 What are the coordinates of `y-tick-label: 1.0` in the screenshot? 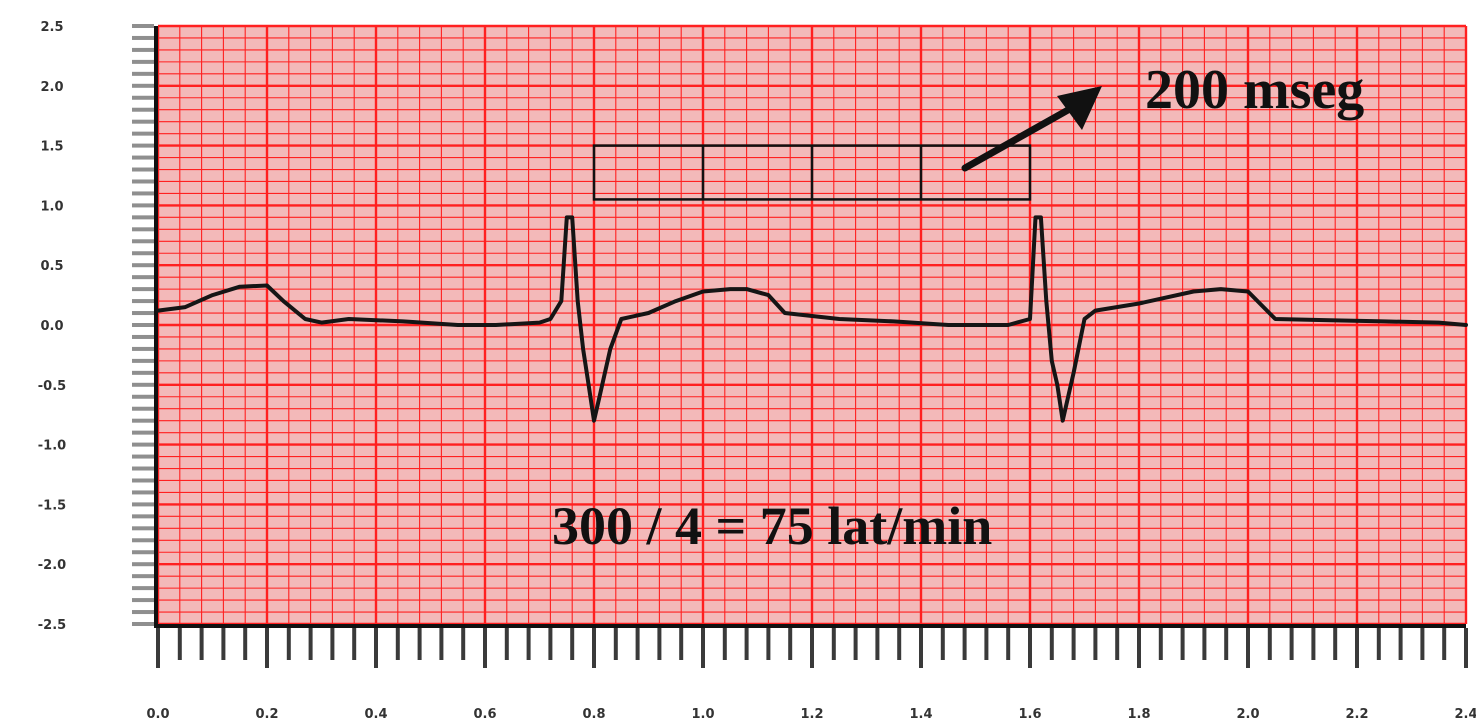 It's located at (51, 206).